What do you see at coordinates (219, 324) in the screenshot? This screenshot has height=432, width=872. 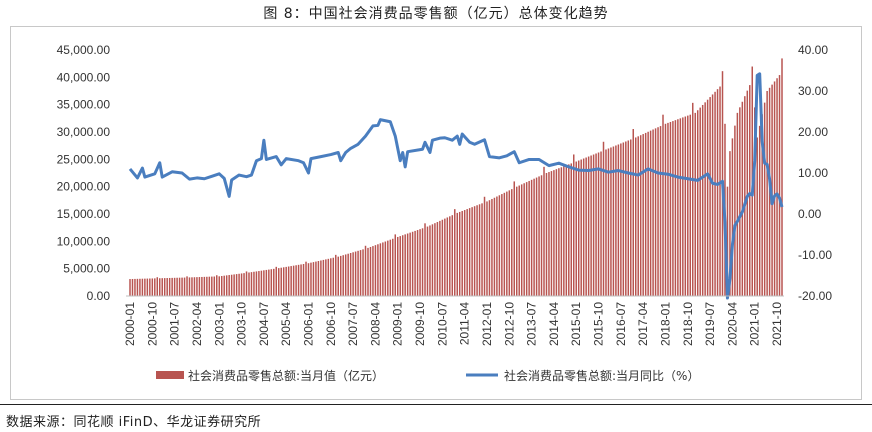 I see `x-tick-label: 2003-01` at bounding box center [219, 324].